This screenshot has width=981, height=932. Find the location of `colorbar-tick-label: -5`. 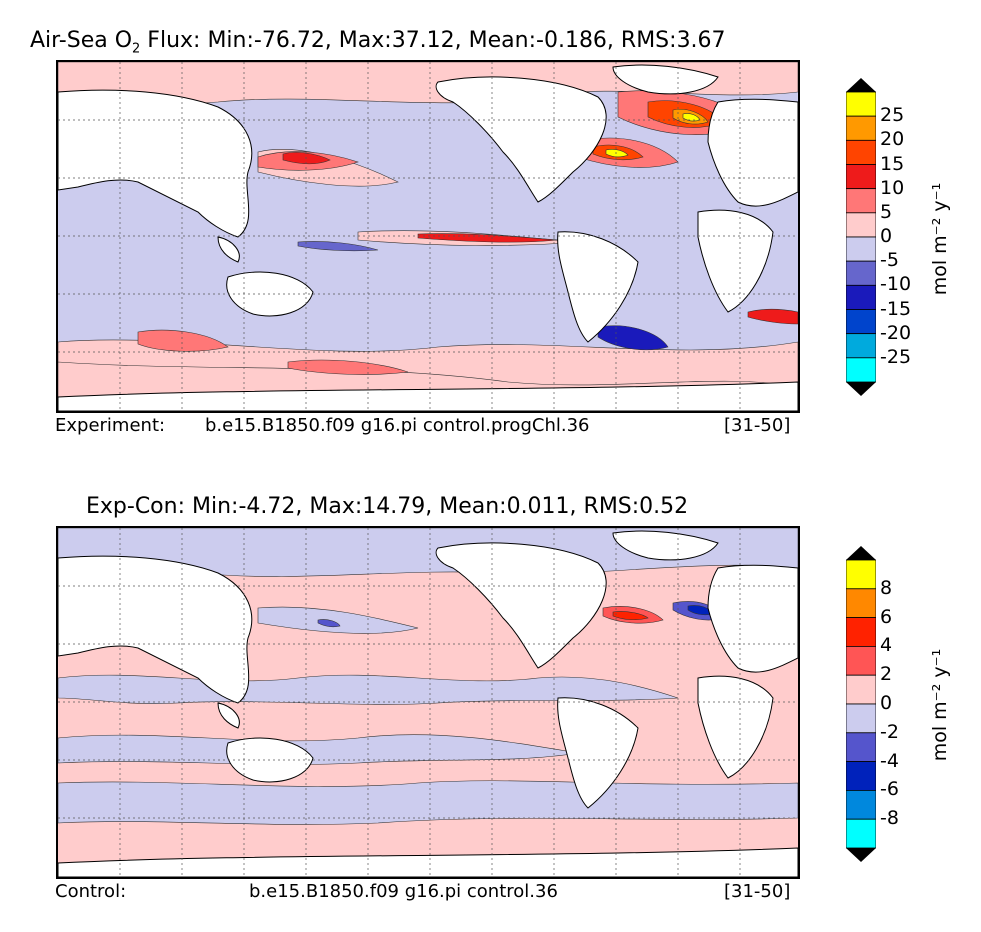

colorbar-tick-label: -5 is located at coordinates (889, 260).